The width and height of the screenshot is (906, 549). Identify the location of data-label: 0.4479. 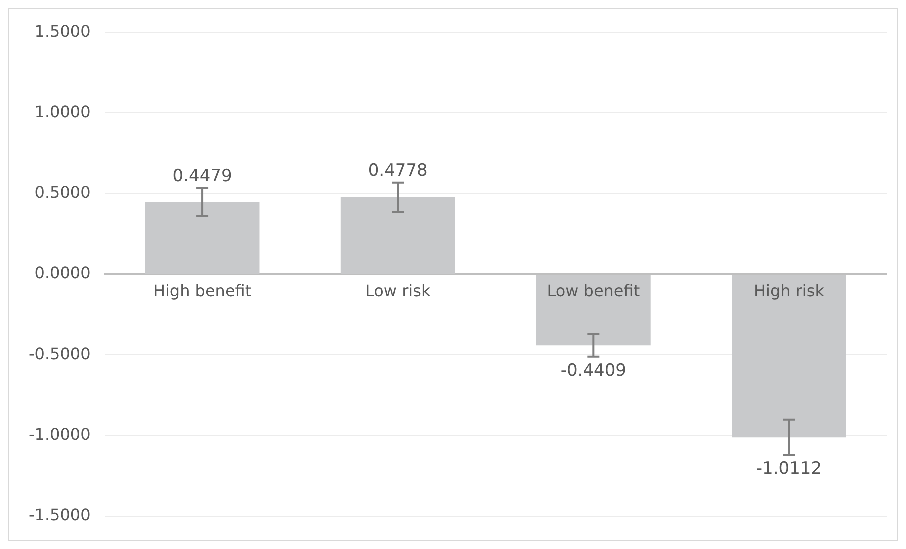
(202, 176).